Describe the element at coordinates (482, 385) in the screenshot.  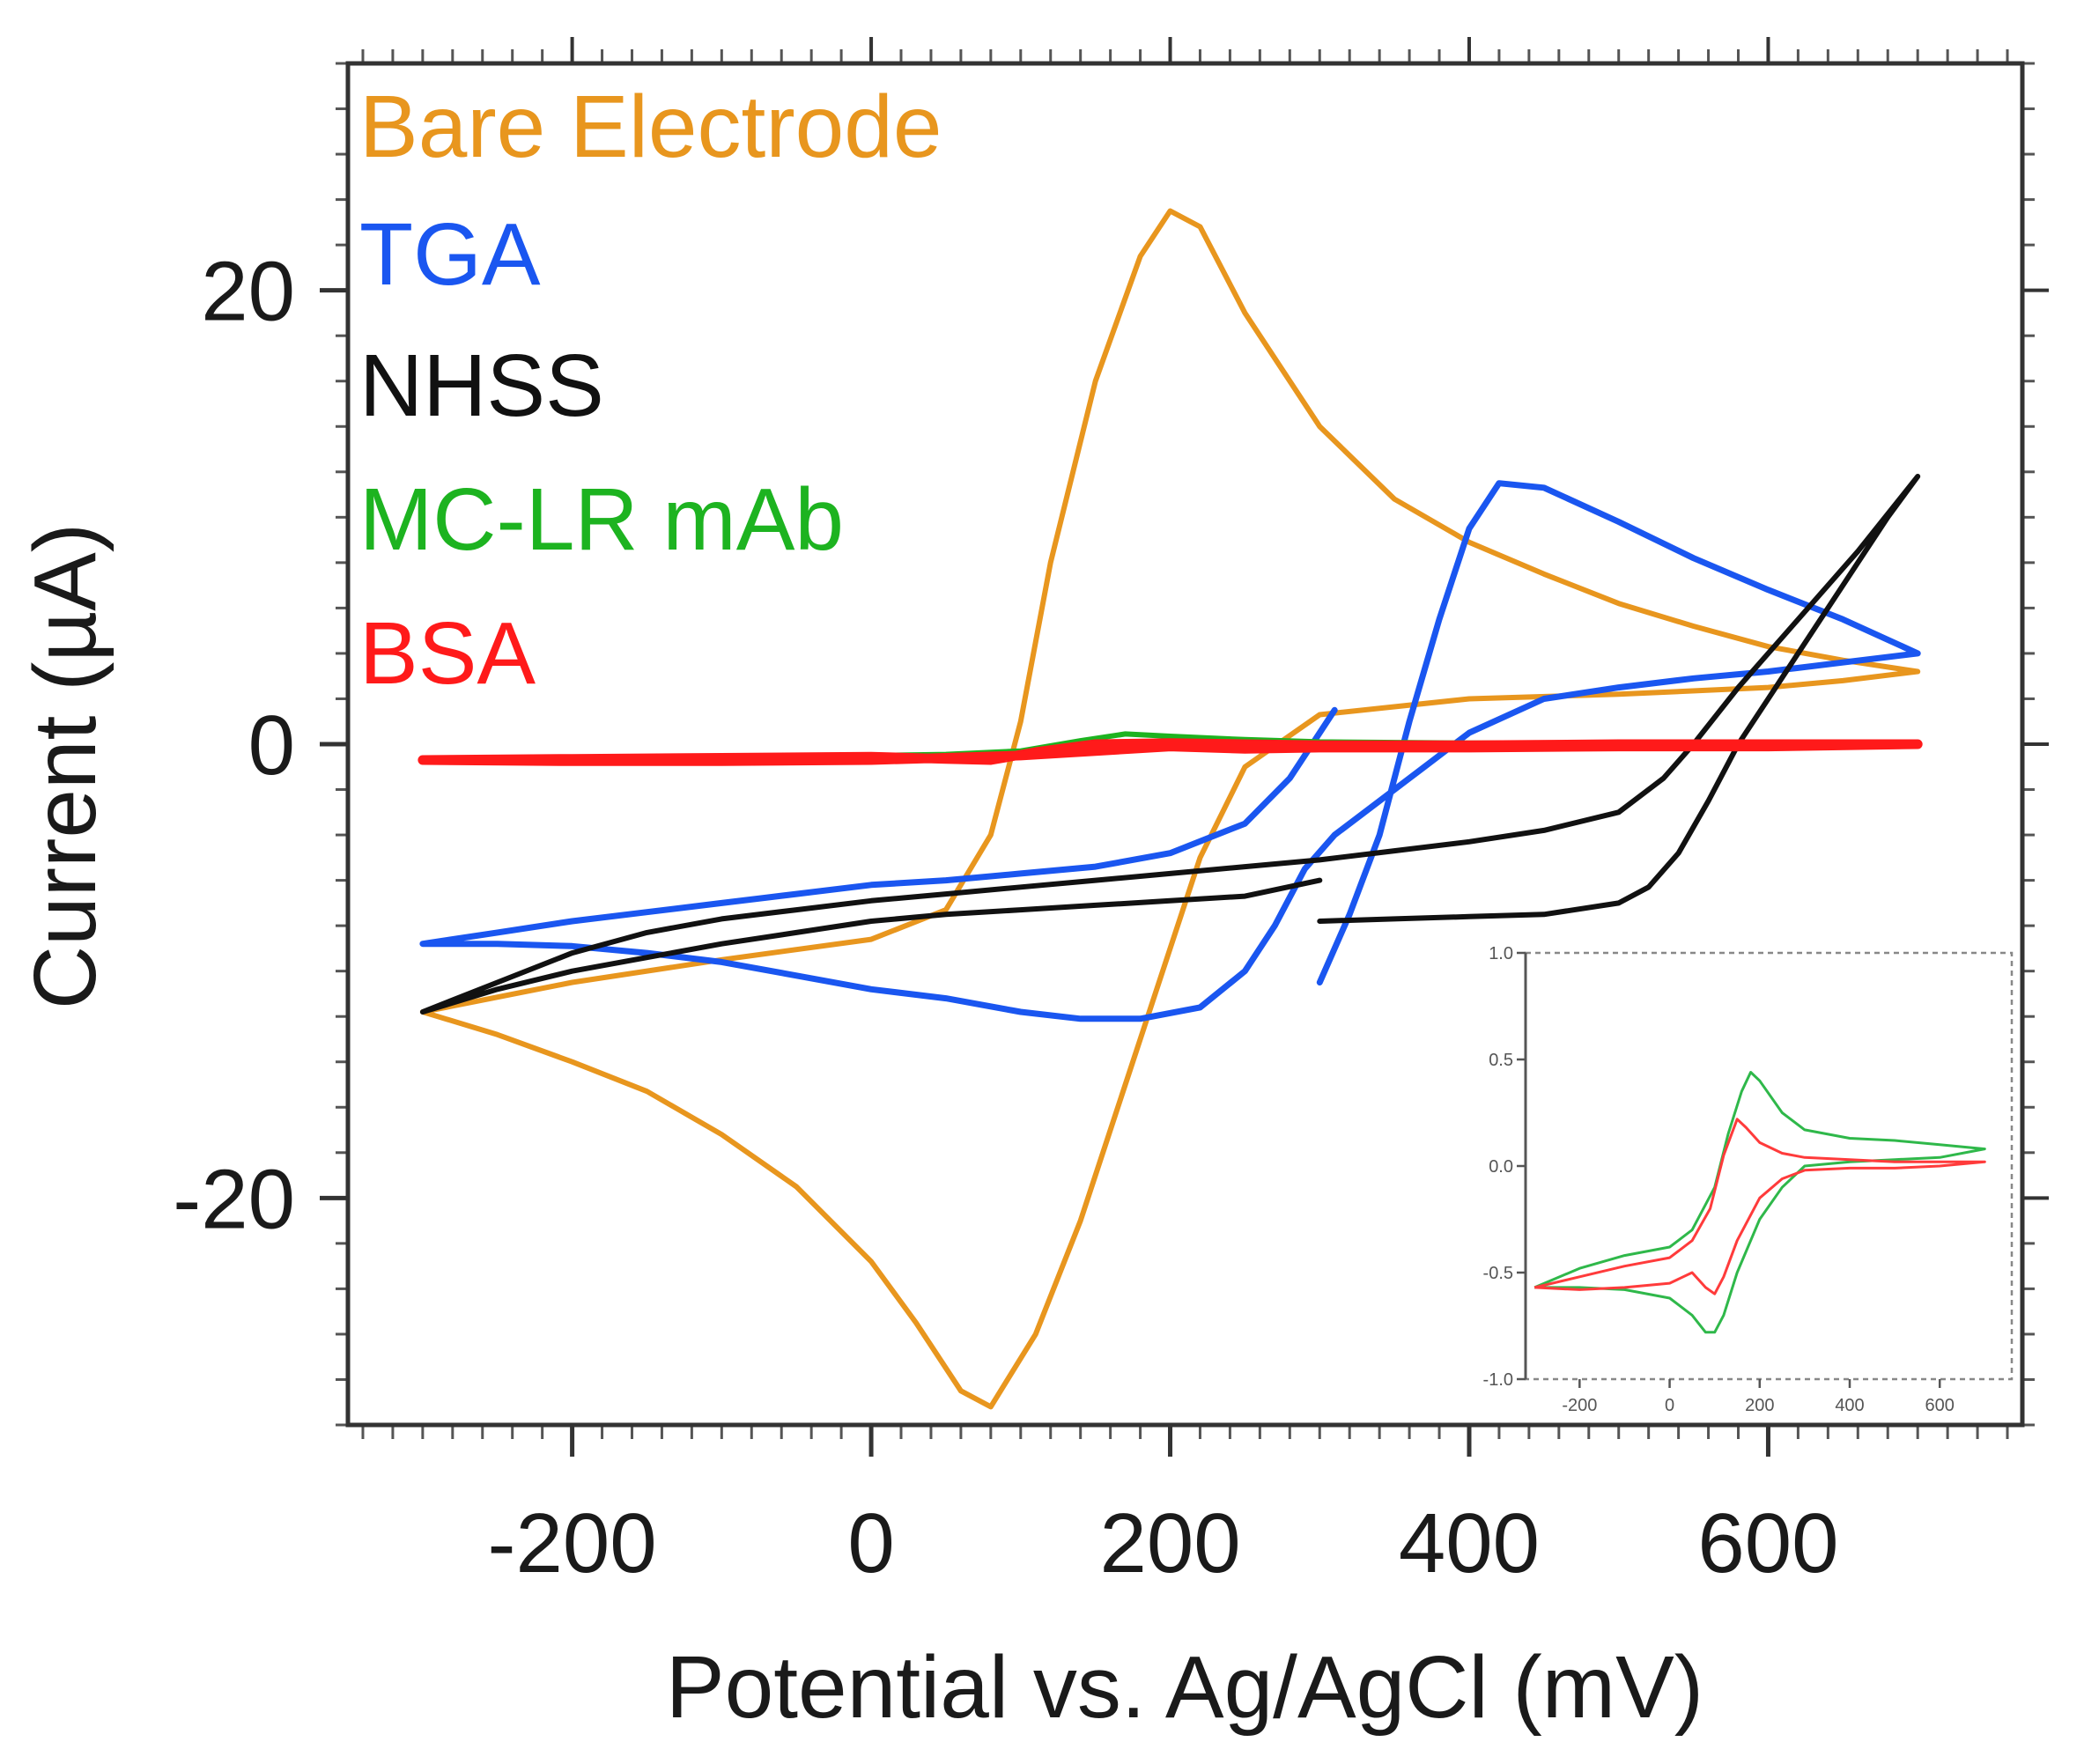
I see `legend-entry-nhss: NHSS` at that location.